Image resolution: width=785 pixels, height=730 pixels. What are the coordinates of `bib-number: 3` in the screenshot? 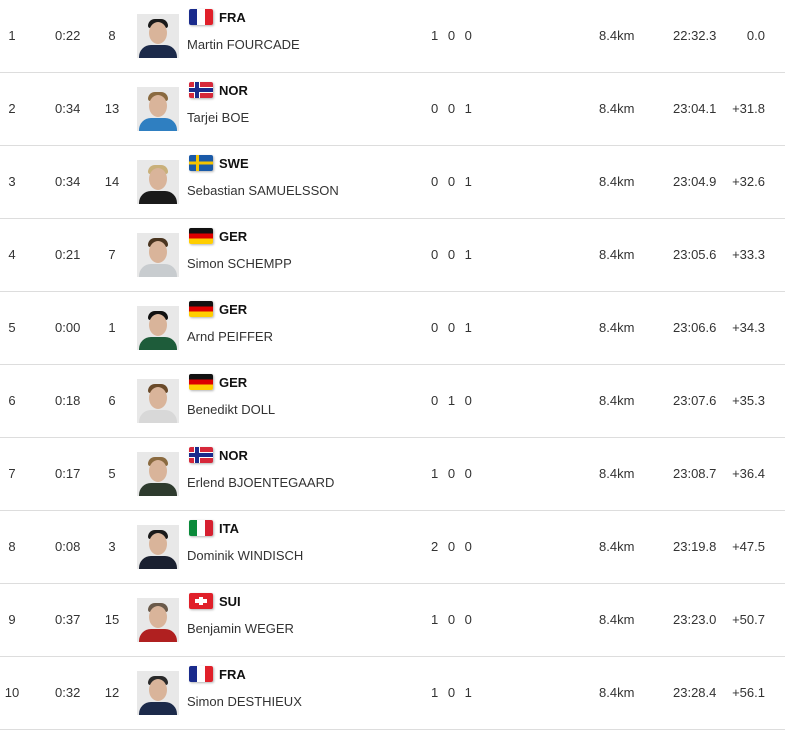 It's located at (112, 546).